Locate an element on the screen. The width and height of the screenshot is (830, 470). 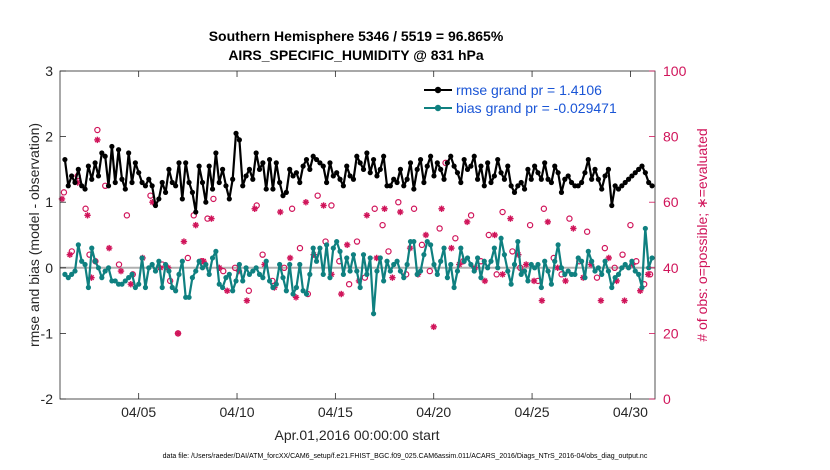
x-tick-label: 04/30 is located at coordinates (630, 412).